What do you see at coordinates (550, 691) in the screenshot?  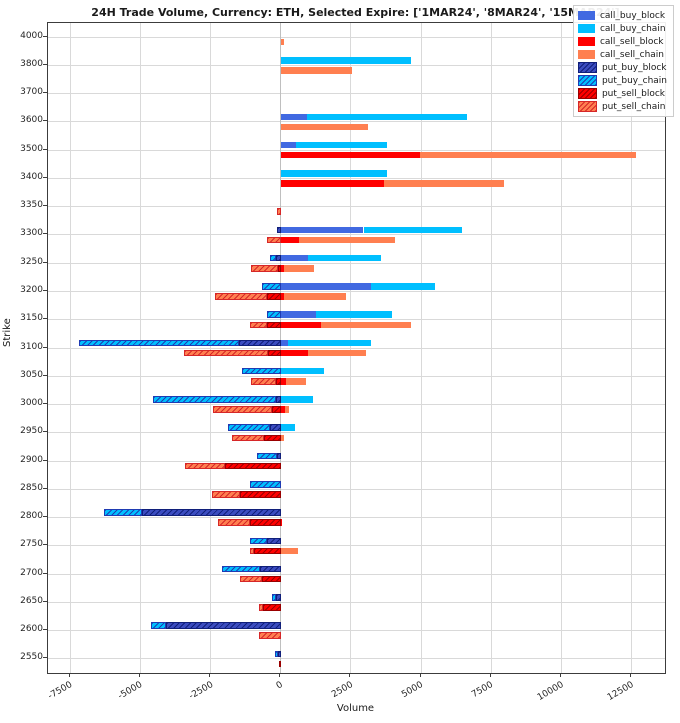 I see `x-tick-label: 10000` at bounding box center [550, 691].